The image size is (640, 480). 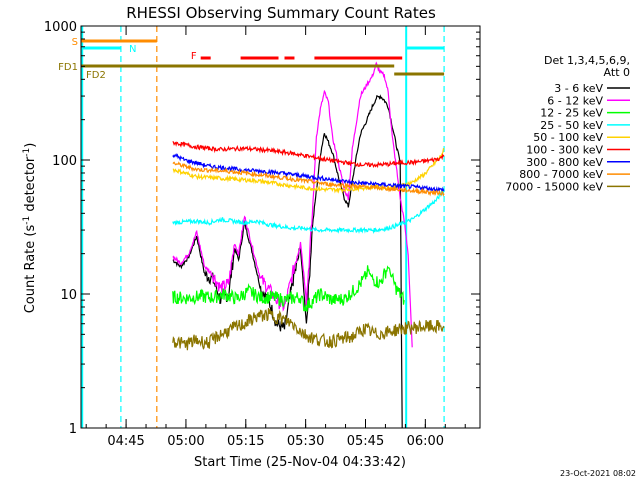 What do you see at coordinates (568, 137) in the screenshot?
I see `legend-label-50-100-kev: 50 - 100 keV` at bounding box center [568, 137].